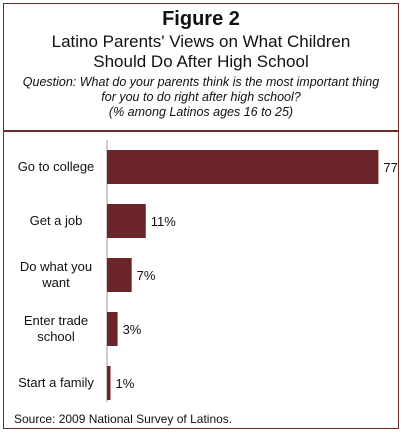 The width and height of the screenshot is (405, 435). Describe the element at coordinates (56, 266) in the screenshot. I see `category-label-2-0: Do what you` at that location.